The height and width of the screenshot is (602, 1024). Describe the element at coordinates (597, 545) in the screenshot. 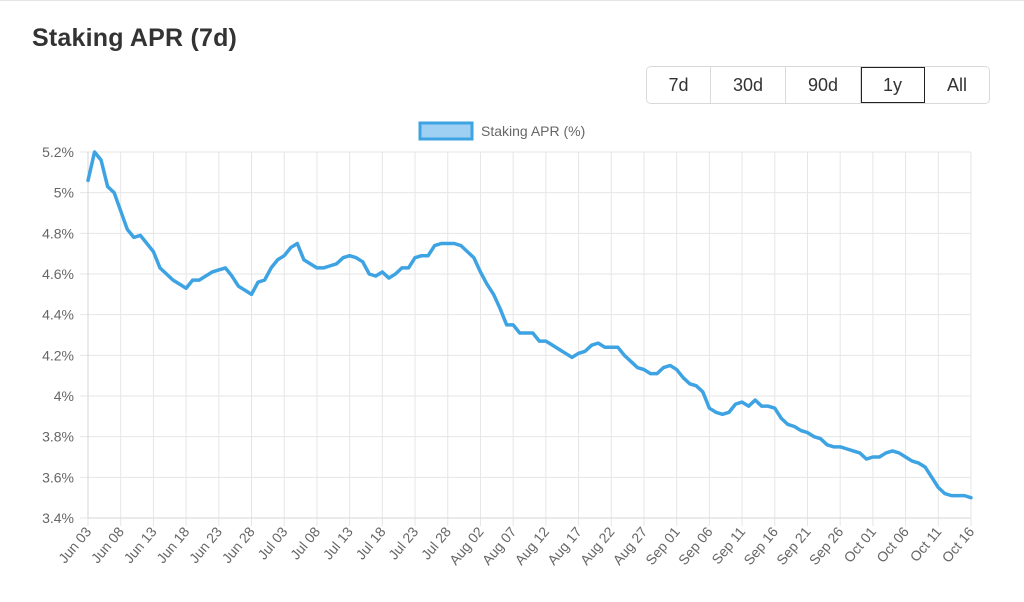

I see `x-tick-label: Aug 22` at that location.